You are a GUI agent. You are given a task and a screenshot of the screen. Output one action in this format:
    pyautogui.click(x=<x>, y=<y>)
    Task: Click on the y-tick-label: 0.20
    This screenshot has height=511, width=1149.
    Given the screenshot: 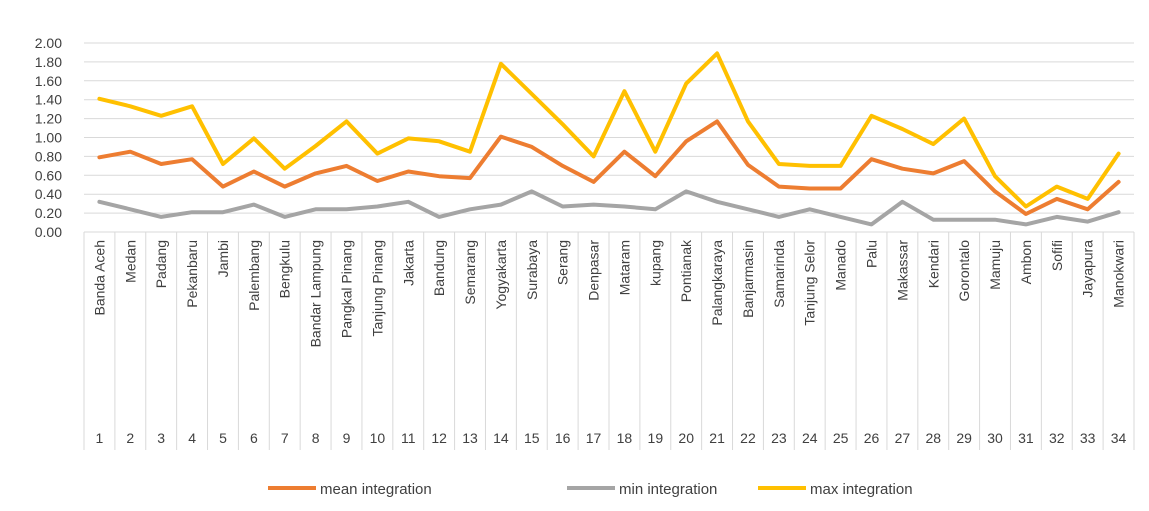 What is the action you would take?
    pyautogui.click(x=48, y=213)
    